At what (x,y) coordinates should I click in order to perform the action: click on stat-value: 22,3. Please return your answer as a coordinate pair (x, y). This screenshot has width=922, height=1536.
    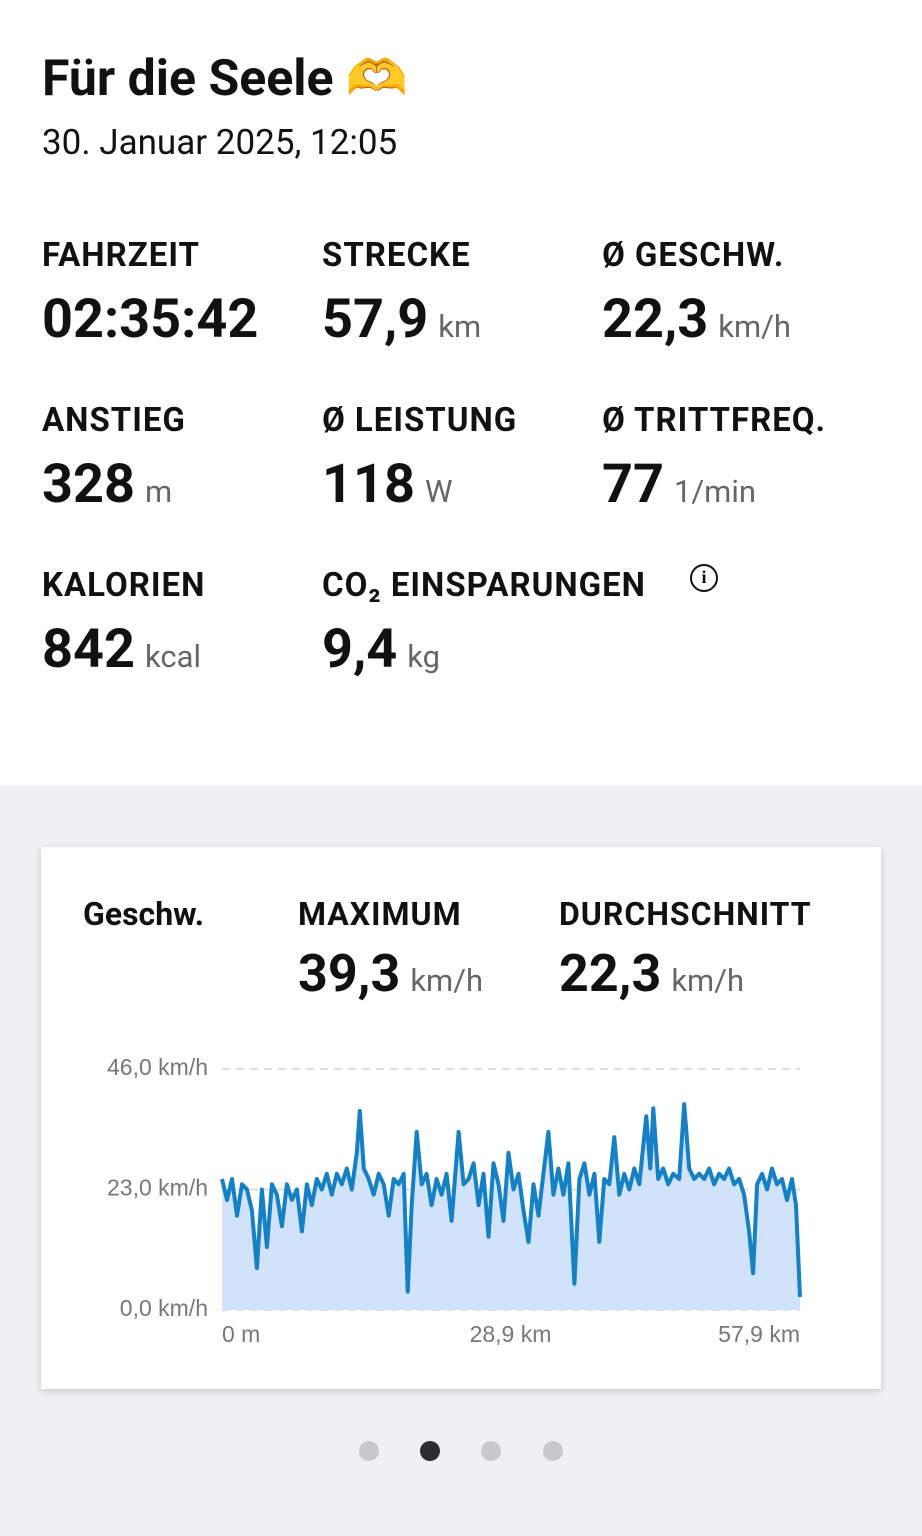
    Looking at the image, I should click on (655, 319).